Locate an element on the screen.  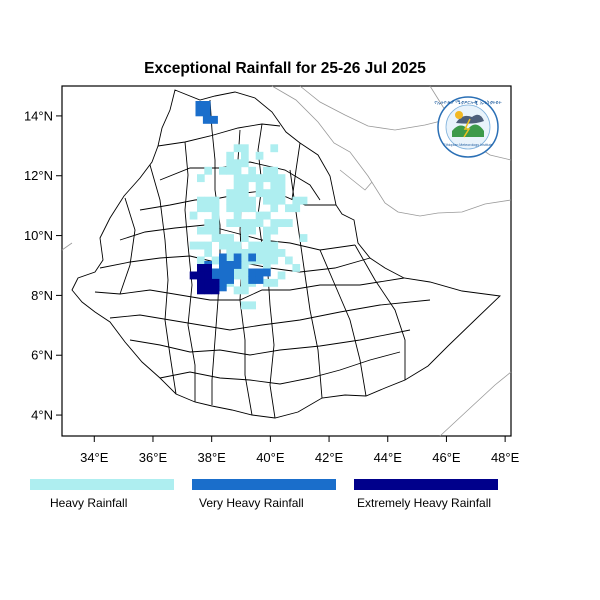
rainfall-cells is located at coordinates (248, 205).